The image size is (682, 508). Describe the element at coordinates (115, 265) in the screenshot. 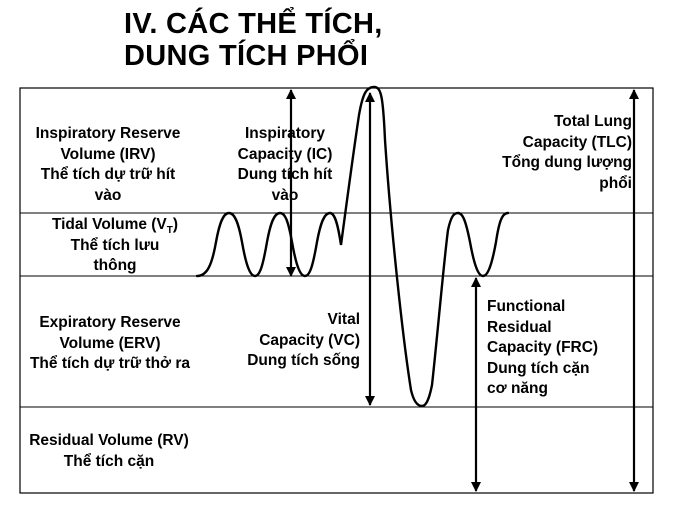

I see `tv-label-line-3: thông` at that location.